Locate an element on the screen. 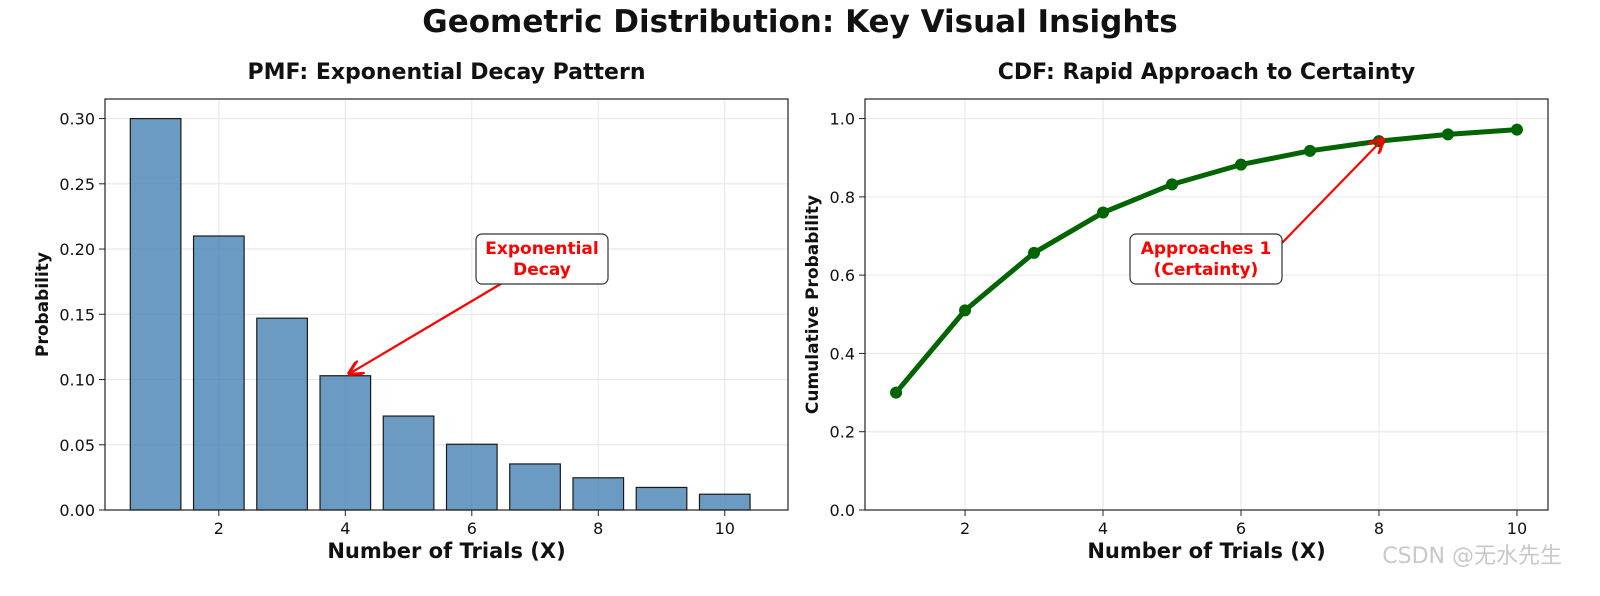 This screenshot has width=1600, height=596. annotation-text: Approaches 1 is located at coordinates (1206, 249).